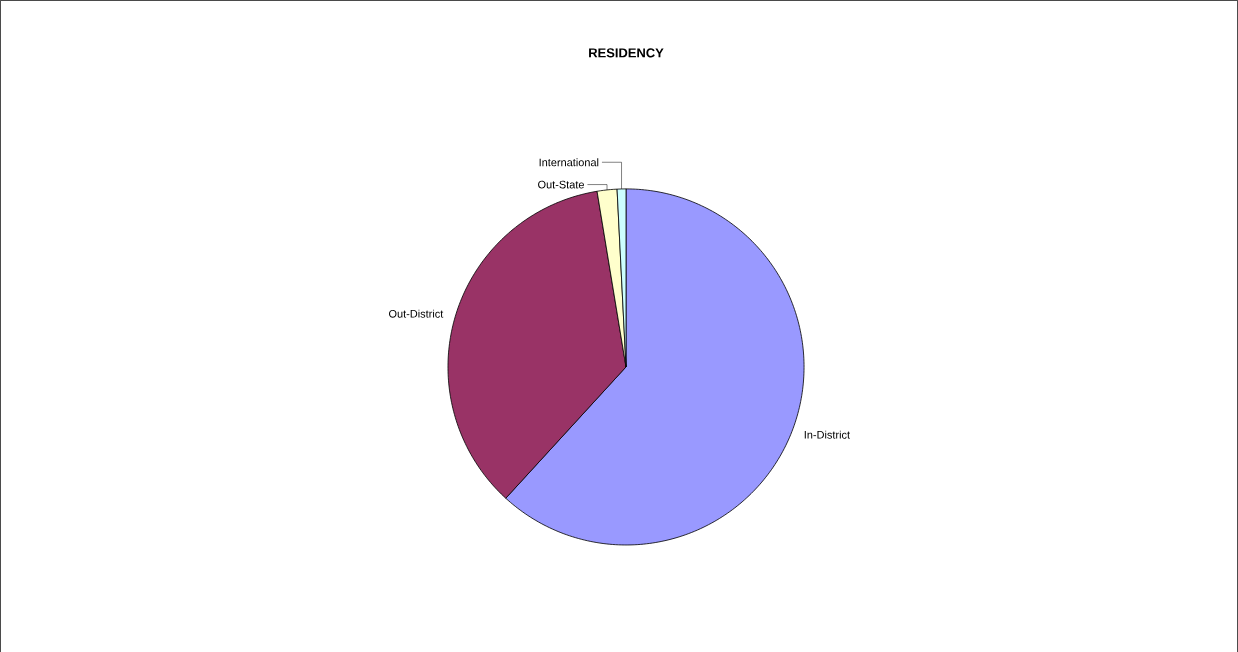 The height and width of the screenshot is (652, 1238). Describe the element at coordinates (569, 162) in the screenshot. I see `slice-label: International` at that location.